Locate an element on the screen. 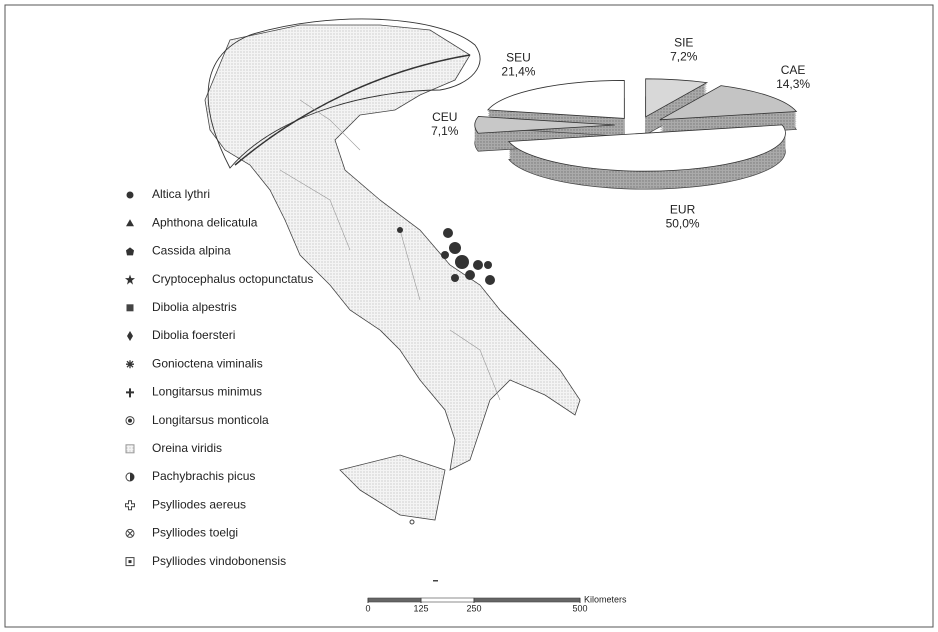  legend-label: Longitarsus minimus is located at coordinates (207, 392).